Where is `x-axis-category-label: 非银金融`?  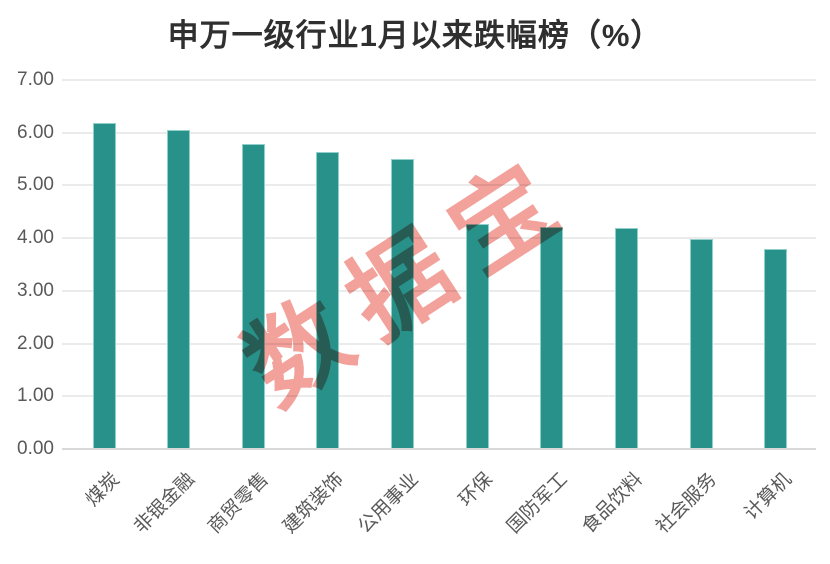 x-axis-category-label: 非银金融 is located at coordinates (164, 503).